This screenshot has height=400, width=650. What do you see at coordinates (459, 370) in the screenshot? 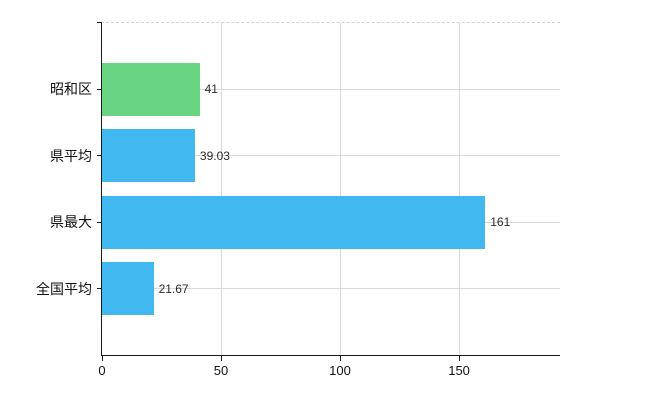
I see `x-axis-tick-label: 150` at bounding box center [459, 370].